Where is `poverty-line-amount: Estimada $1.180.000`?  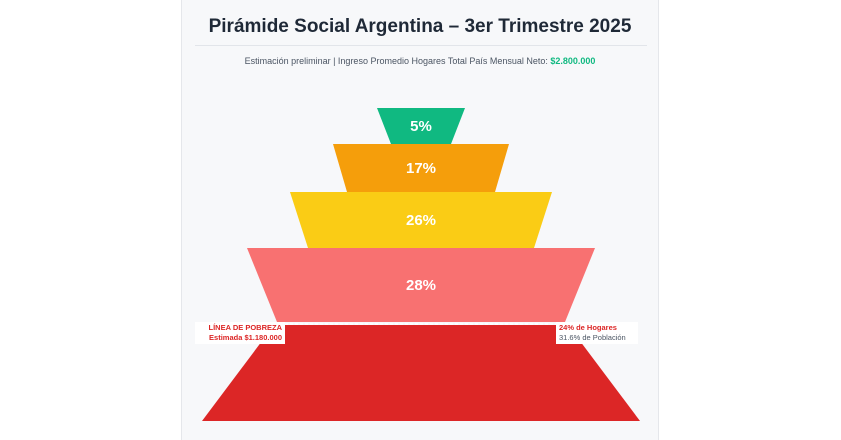 poverty-line-amount: Estimada $1.180.000 is located at coordinates (245, 337).